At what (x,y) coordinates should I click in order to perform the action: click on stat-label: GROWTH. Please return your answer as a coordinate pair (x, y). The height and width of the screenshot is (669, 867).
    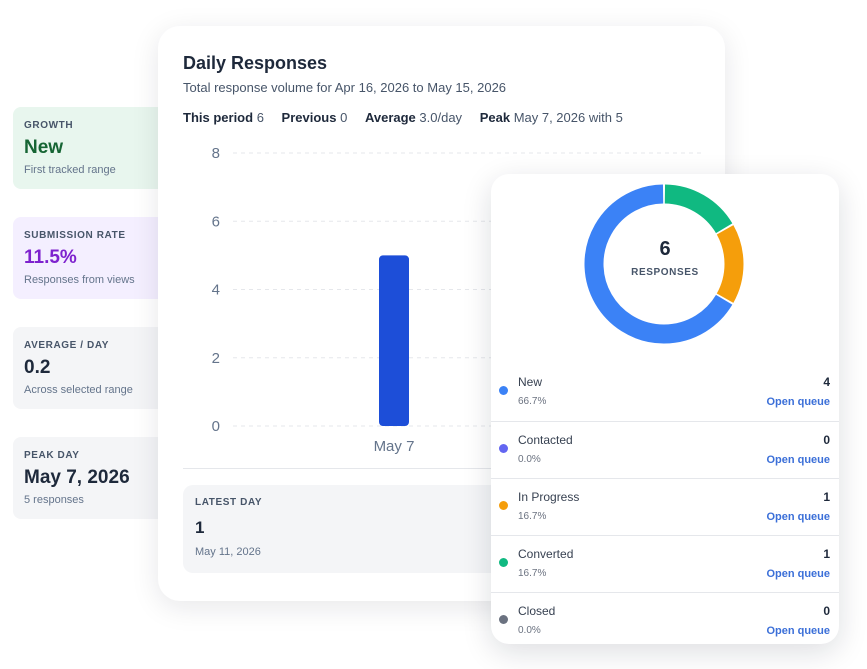
    Looking at the image, I should click on (49, 125).